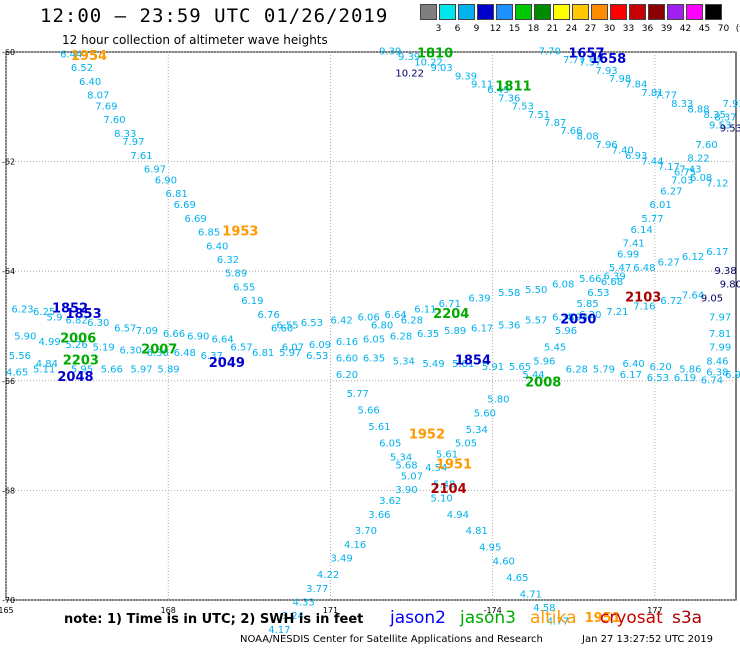 This screenshot has height=650, width=740. I want to click on swh-value: 6.53, so click(317, 356).